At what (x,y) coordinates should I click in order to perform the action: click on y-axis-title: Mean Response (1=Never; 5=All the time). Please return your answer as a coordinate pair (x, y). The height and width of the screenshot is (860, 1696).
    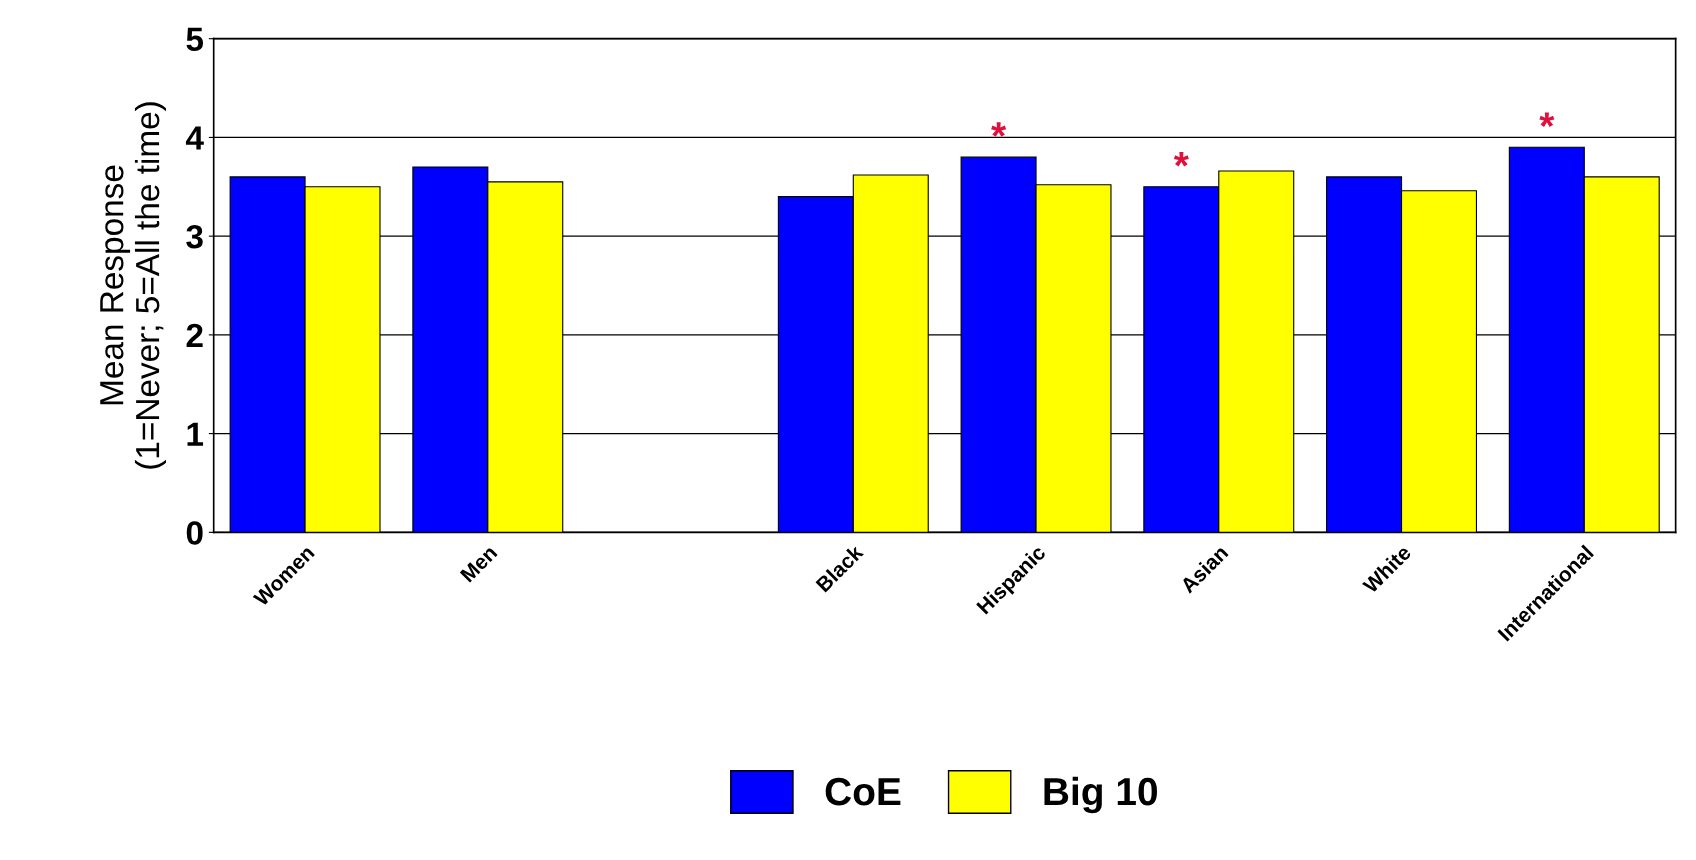
    Looking at the image, I should click on (133, 285).